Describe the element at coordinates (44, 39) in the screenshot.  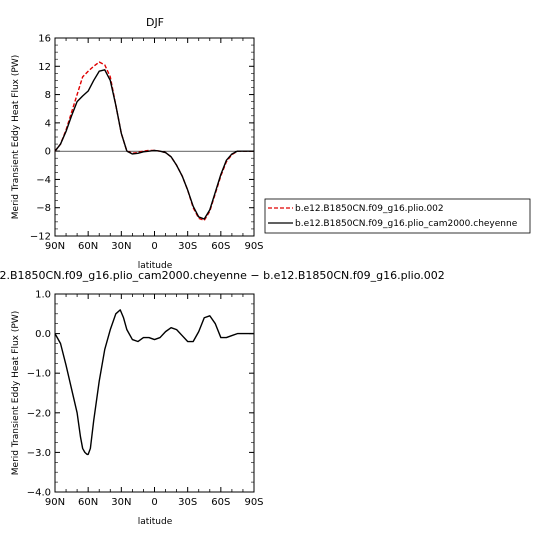
I see `top-chart-y-tick-label: 16` at that location.